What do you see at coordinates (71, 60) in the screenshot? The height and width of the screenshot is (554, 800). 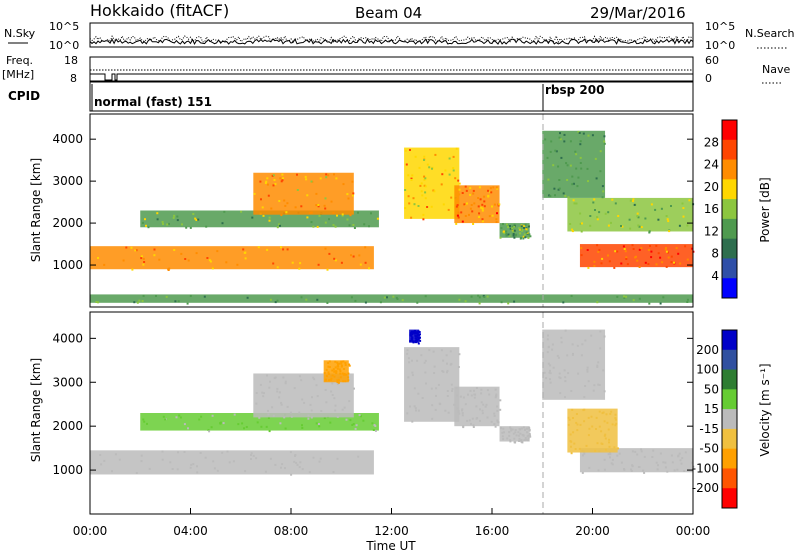 I see `freq-top-tick: 18` at bounding box center [71, 60].